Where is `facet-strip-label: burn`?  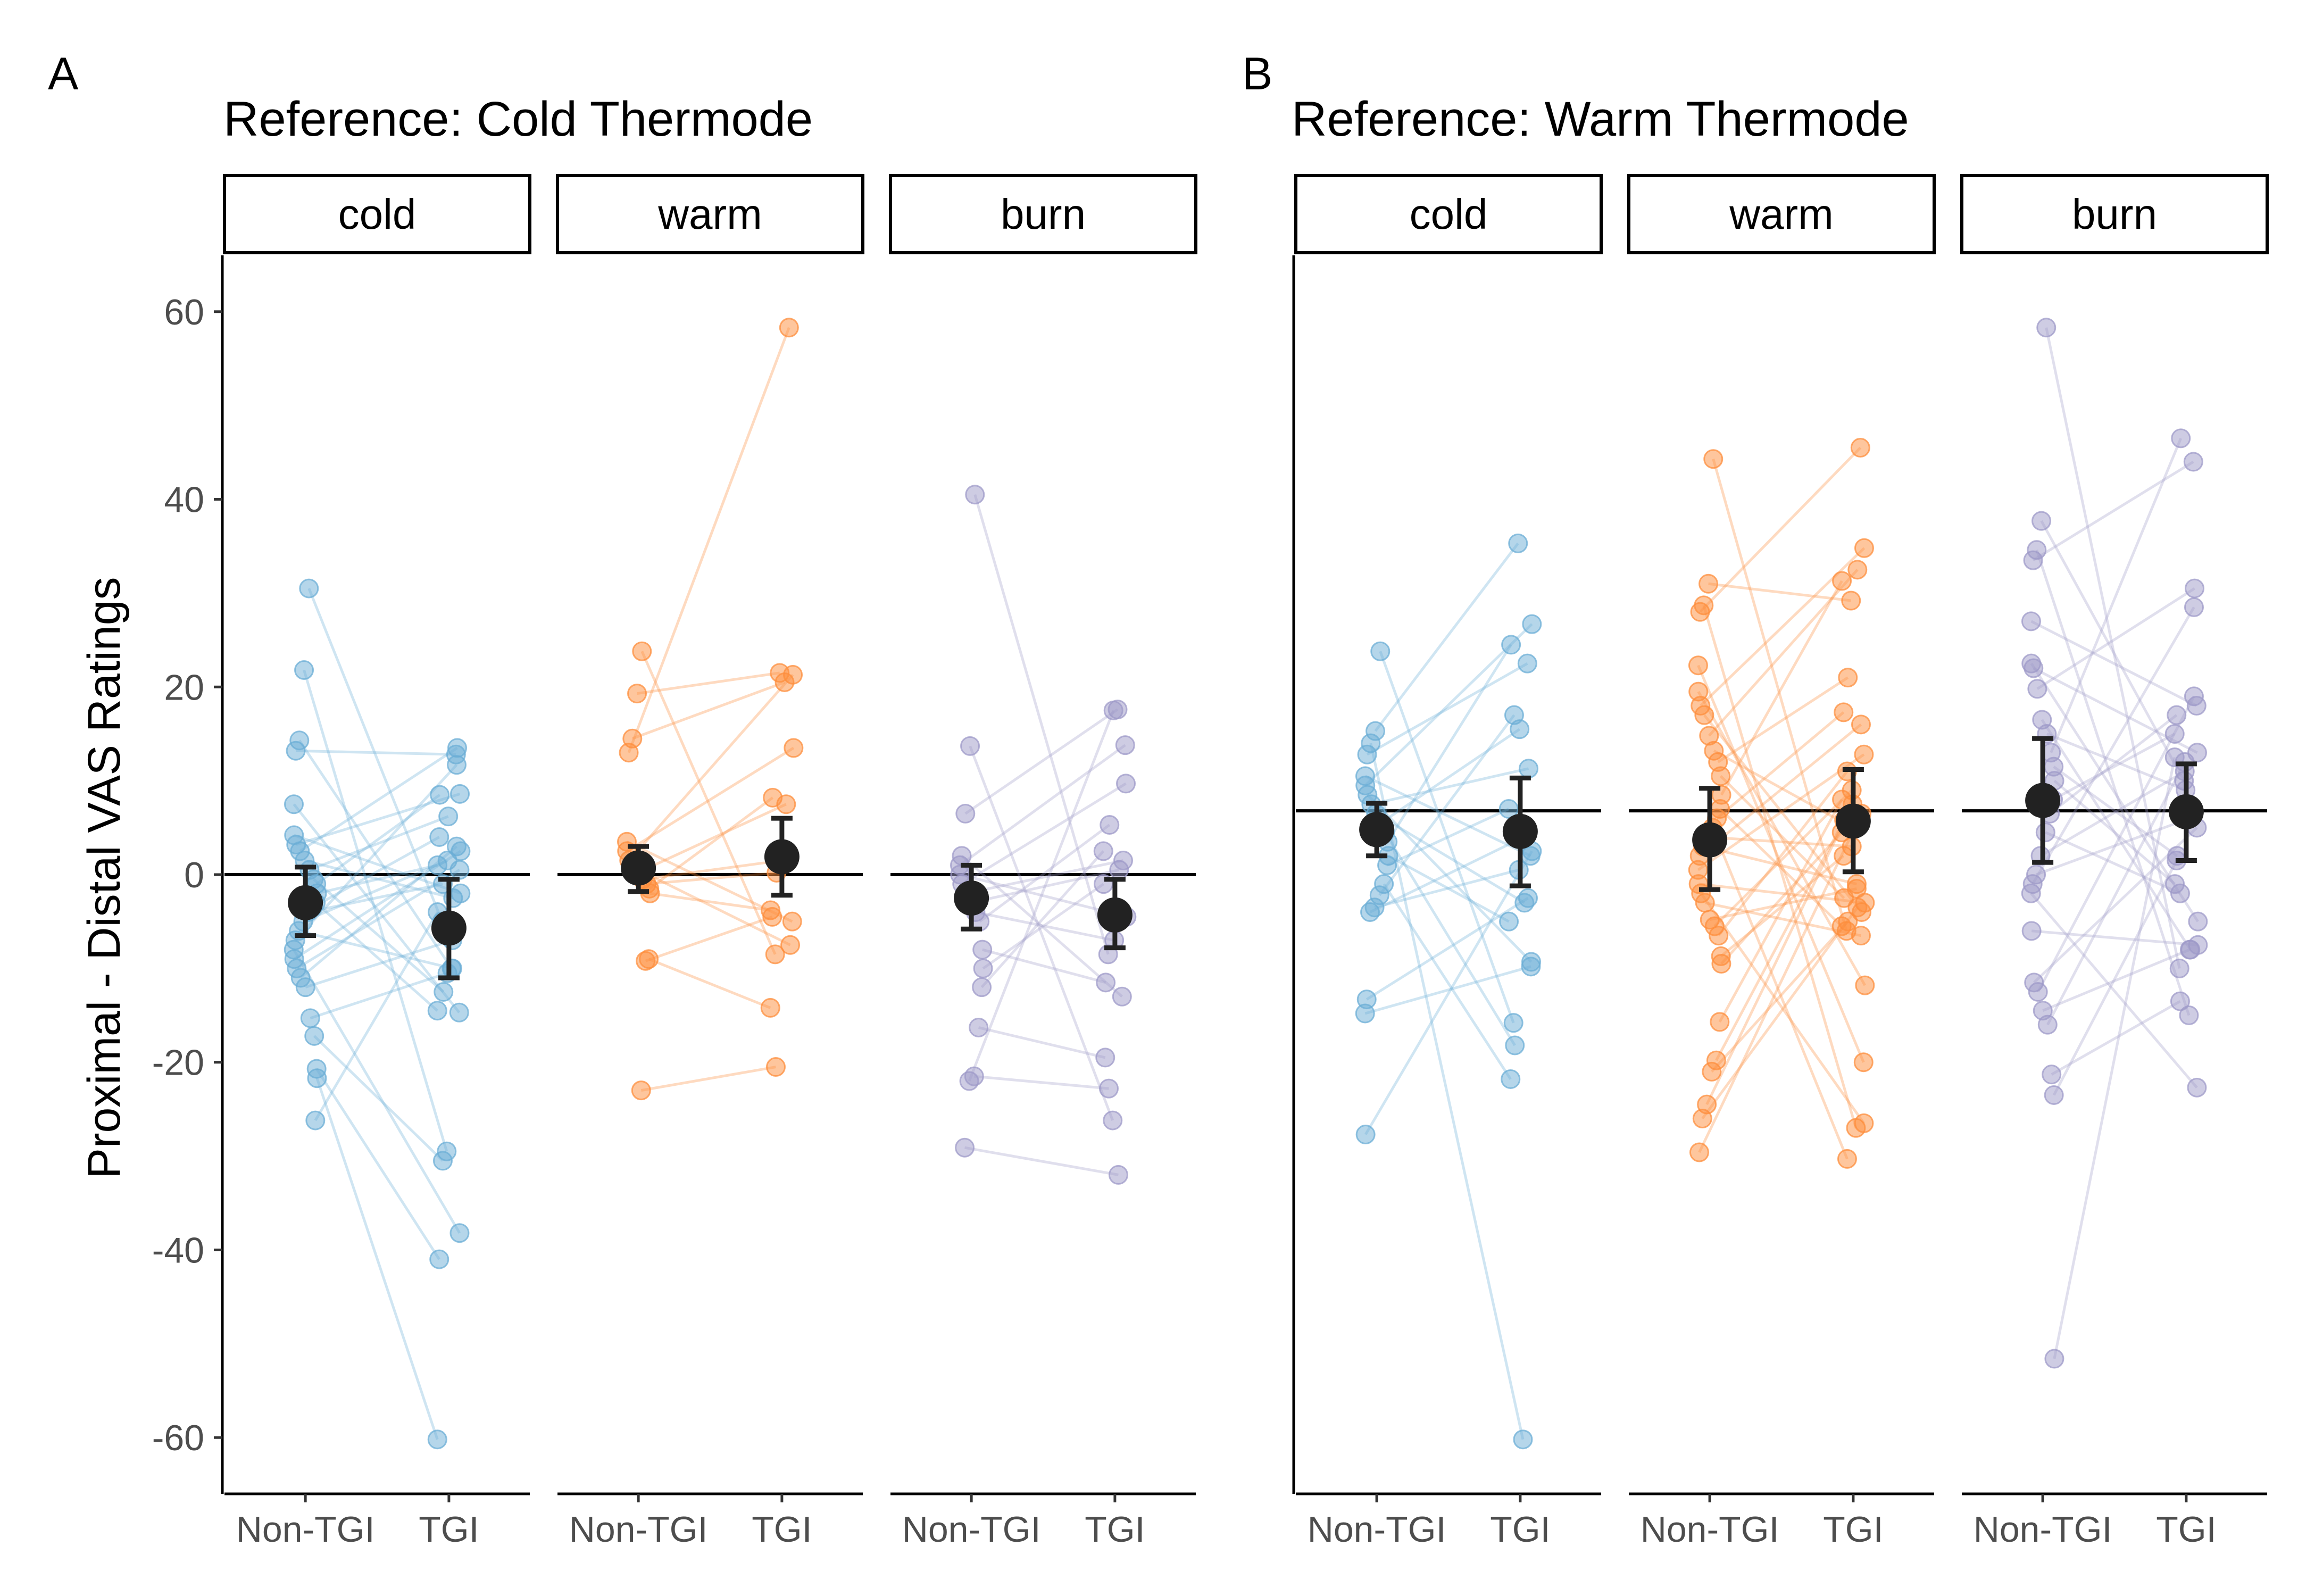
facet-strip-label: burn is located at coordinates (2114, 214).